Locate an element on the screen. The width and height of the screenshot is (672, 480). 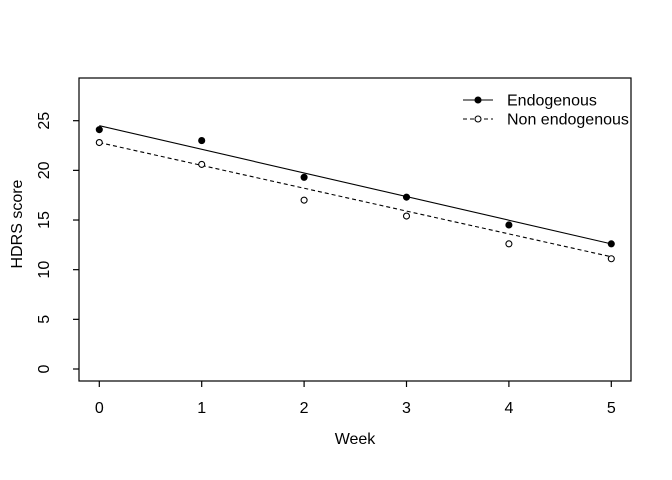
y-axis-label: HDRS score is located at coordinates (17, 224).